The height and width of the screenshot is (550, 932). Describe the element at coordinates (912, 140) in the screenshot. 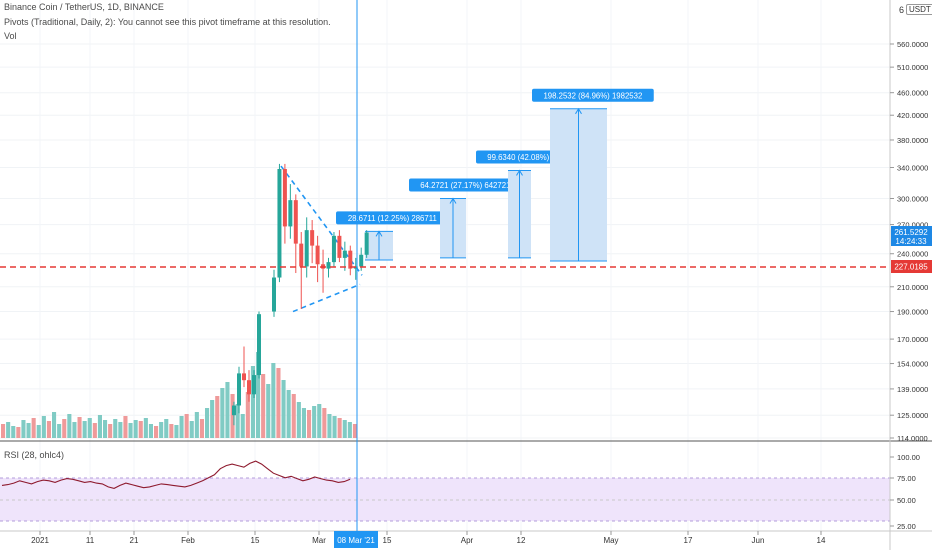

I see `y-tick-label: 380.0000` at that location.